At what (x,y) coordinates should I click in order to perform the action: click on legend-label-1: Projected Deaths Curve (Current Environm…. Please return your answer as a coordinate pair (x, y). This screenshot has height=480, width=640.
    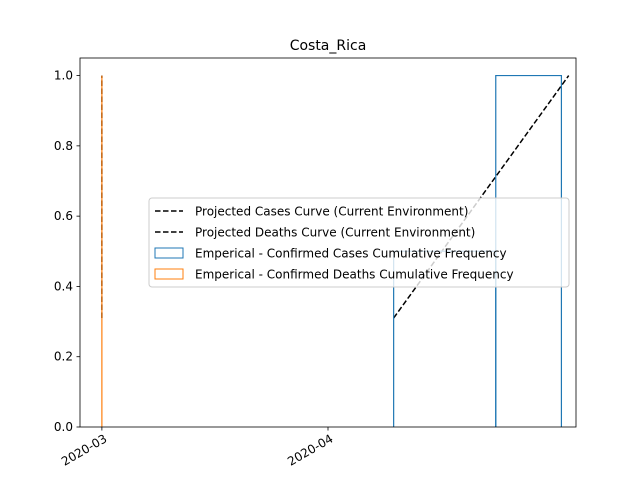
    Looking at the image, I should click on (335, 233).